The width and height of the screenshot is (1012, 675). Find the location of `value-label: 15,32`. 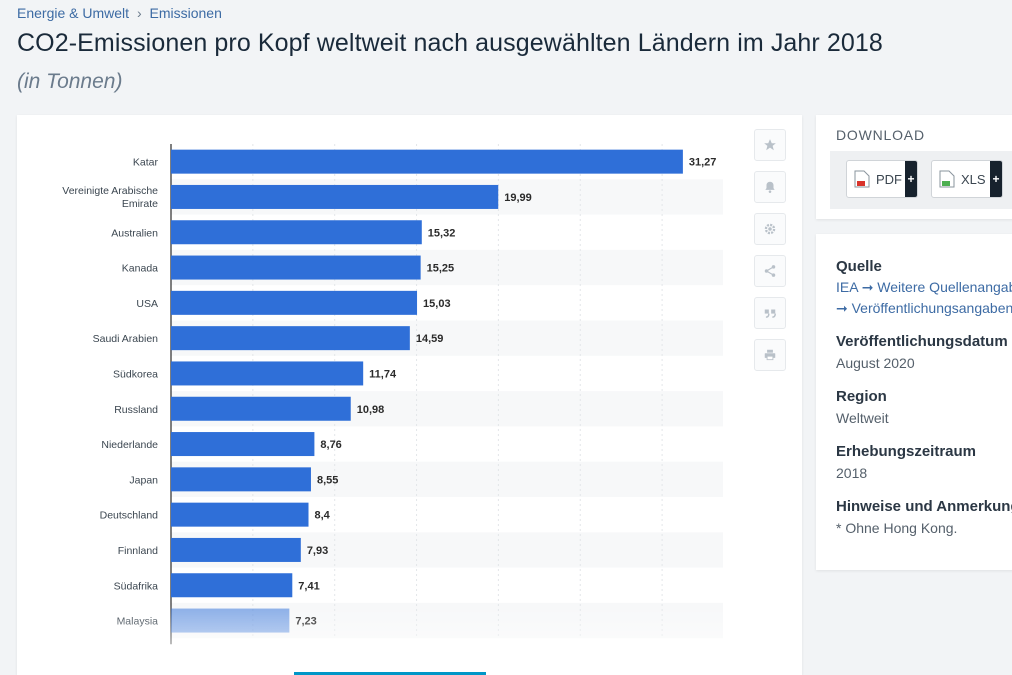

value-label: 15,32 is located at coordinates (442, 233).